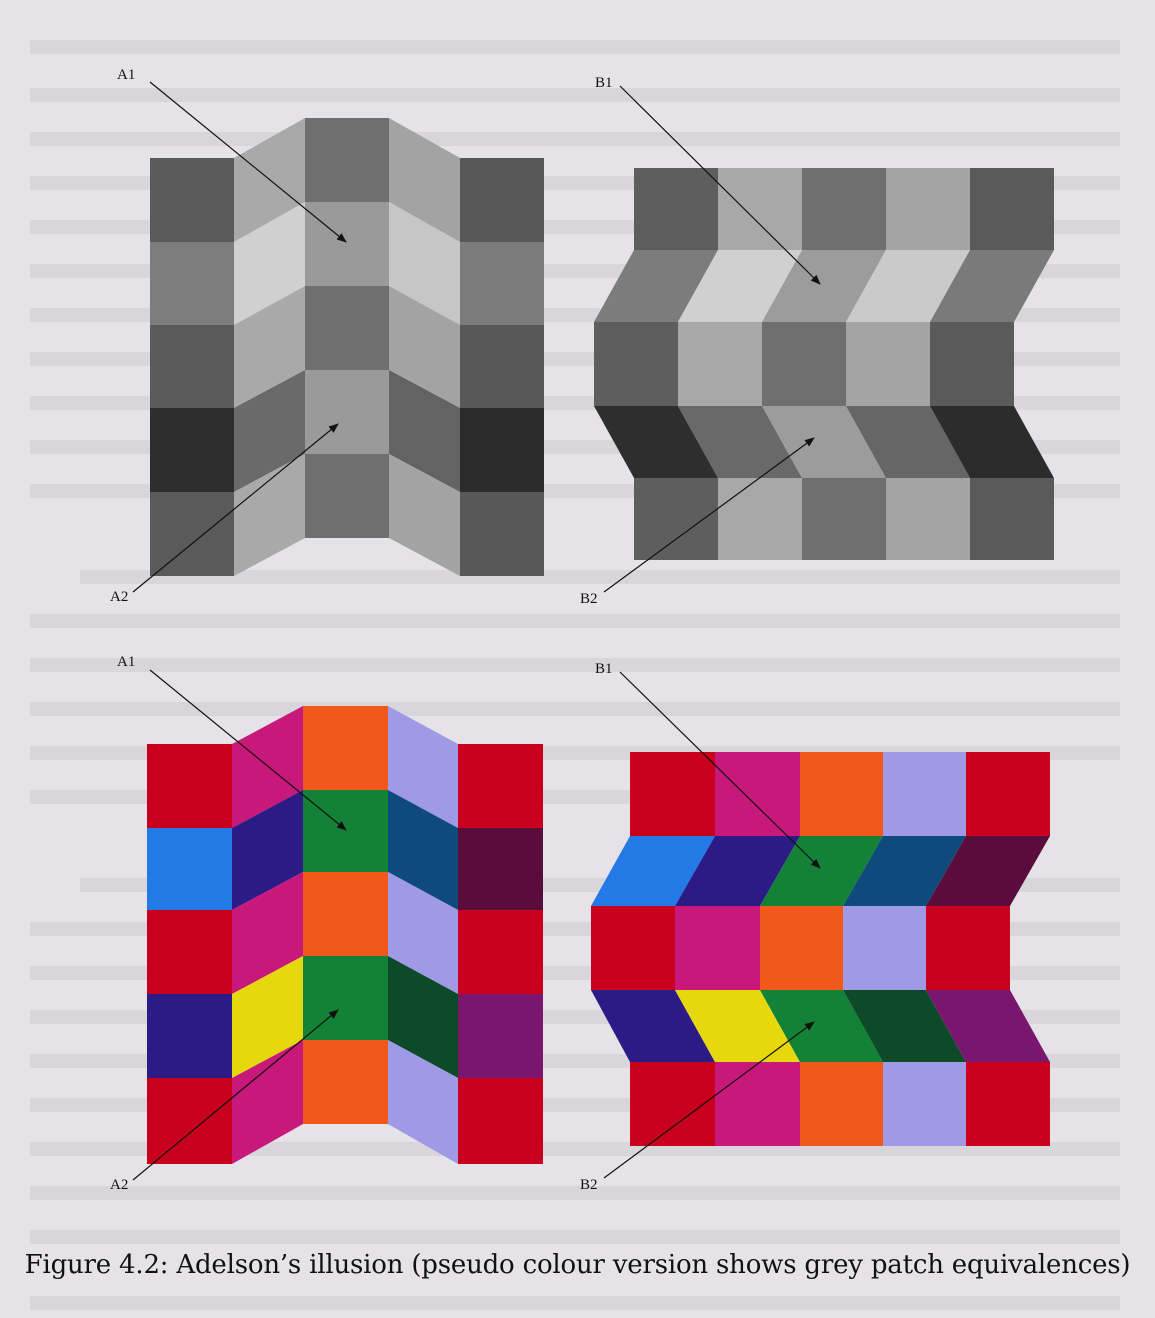  I want to click on label-b2-colour: B2, so click(589, 1185).